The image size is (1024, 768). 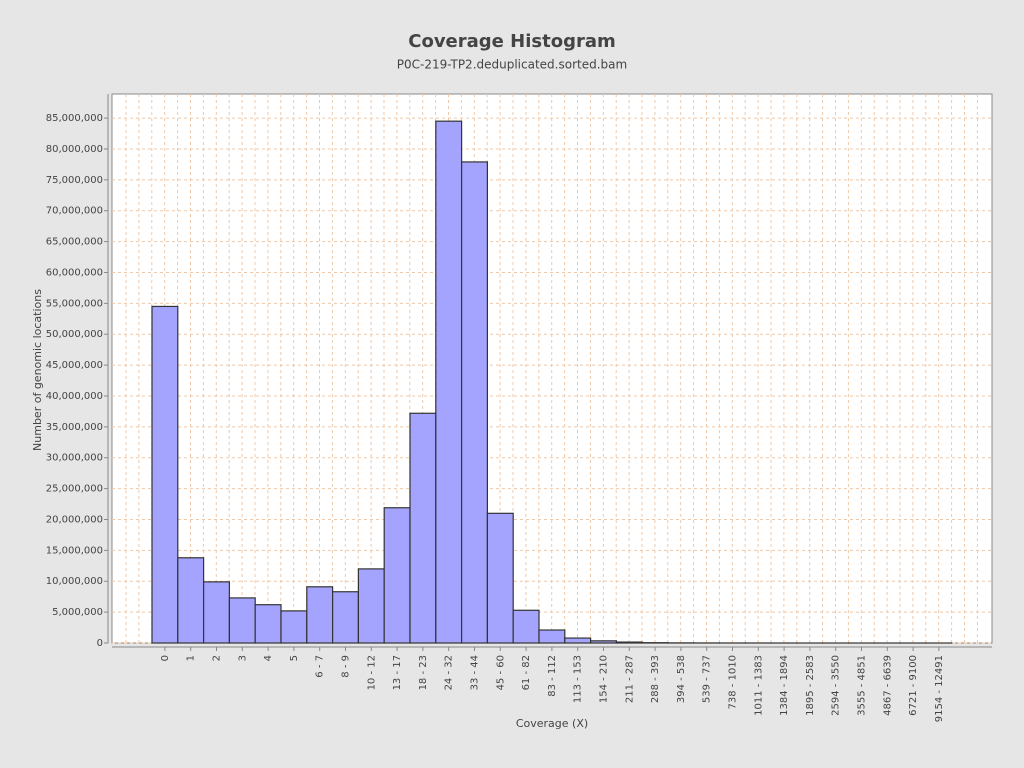 I want to click on y-tick-label: 50,000,000, so click(x=74, y=334).